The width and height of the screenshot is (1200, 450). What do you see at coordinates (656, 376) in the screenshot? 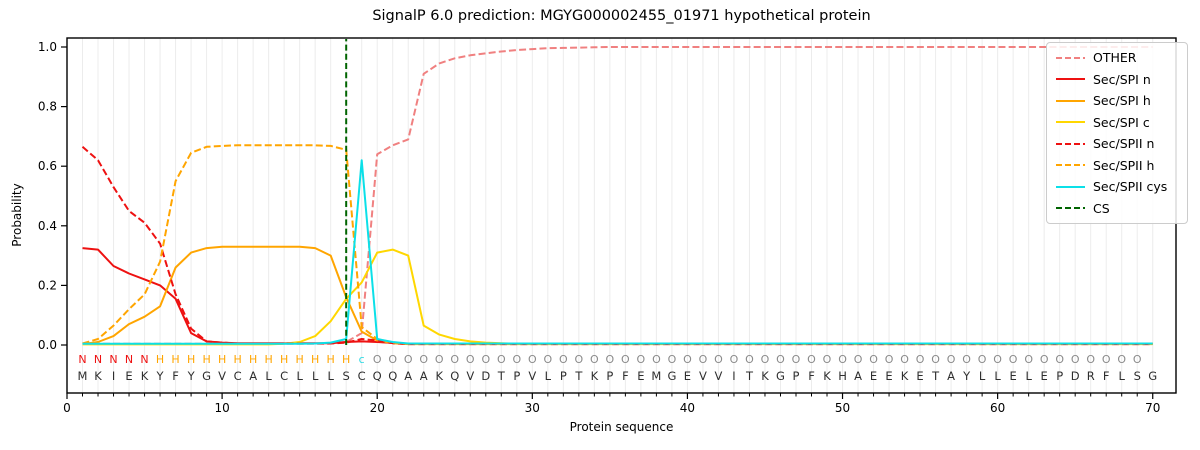
I see `sequence-letter: M` at bounding box center [656, 376].